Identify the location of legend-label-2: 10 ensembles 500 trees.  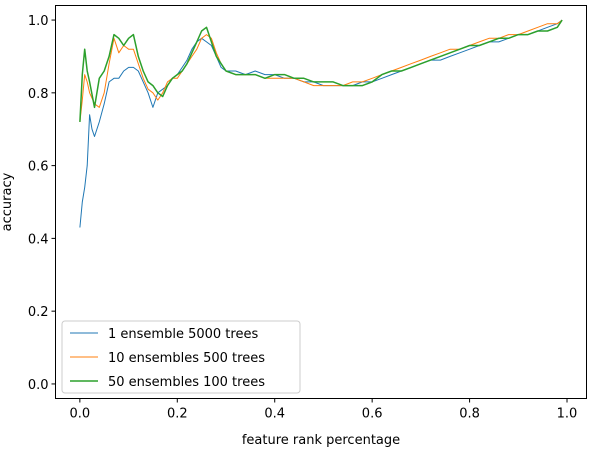
(186, 358).